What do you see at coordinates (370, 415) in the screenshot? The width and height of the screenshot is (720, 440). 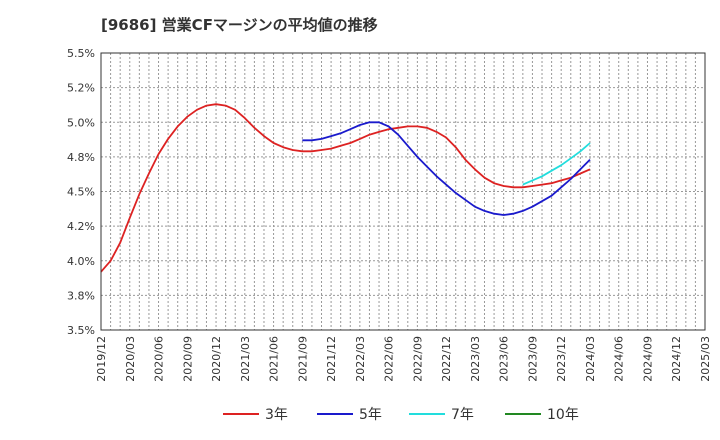 I see `legend-label: 5年` at bounding box center [370, 415].